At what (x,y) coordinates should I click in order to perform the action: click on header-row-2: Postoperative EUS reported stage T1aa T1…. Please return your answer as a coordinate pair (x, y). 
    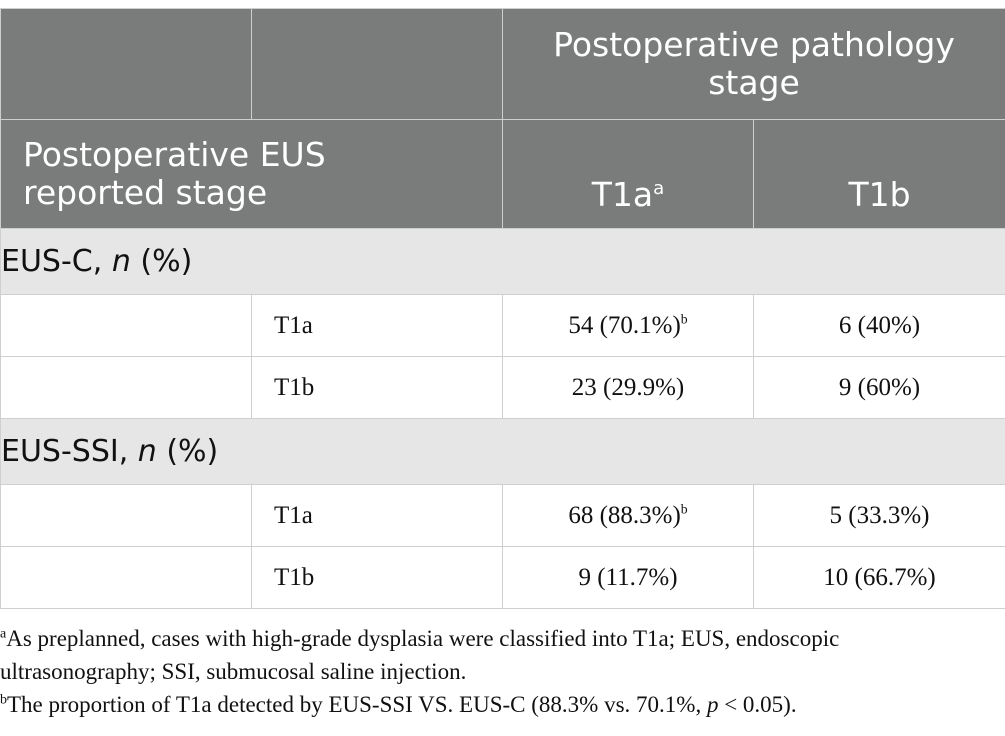
    Looking at the image, I should click on (502, 174).